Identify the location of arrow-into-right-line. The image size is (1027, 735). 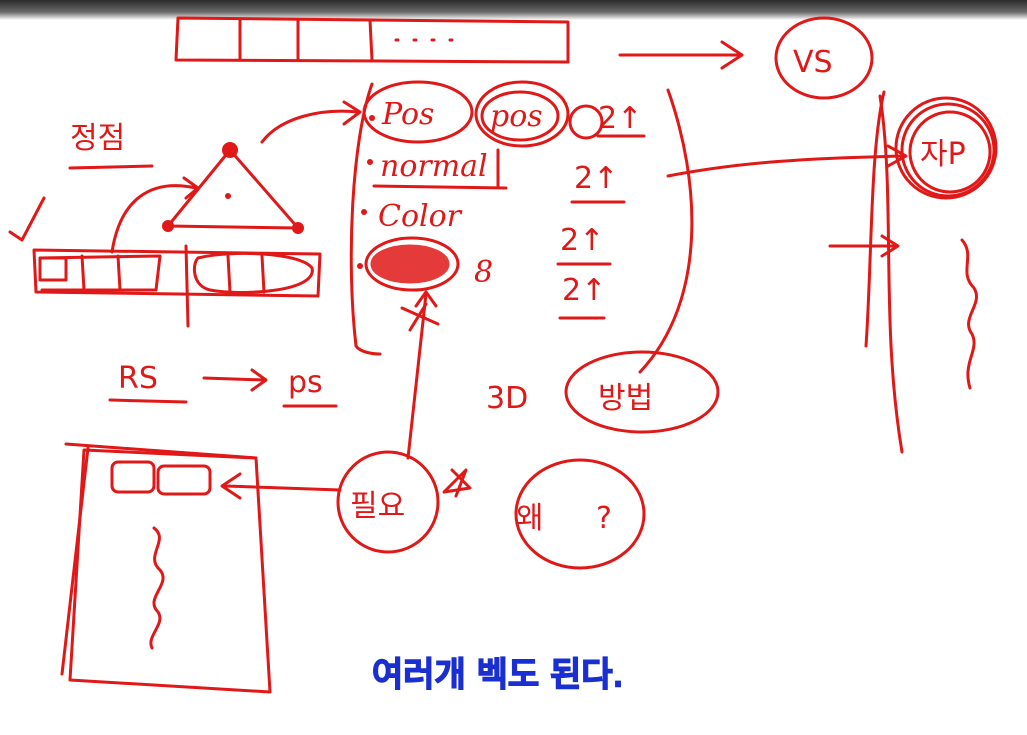
(864, 246).